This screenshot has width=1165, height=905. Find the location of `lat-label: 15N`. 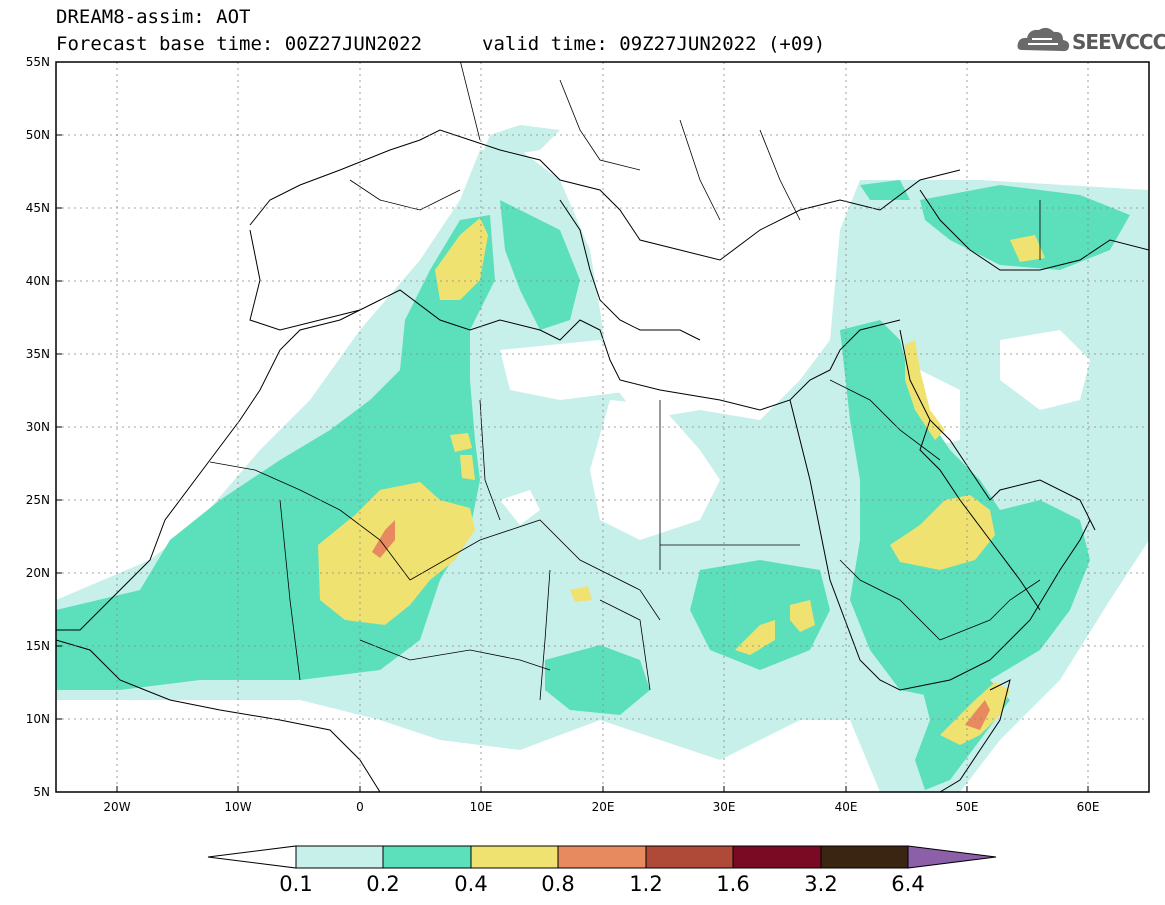

lat-label: 15N is located at coordinates (37, 646).